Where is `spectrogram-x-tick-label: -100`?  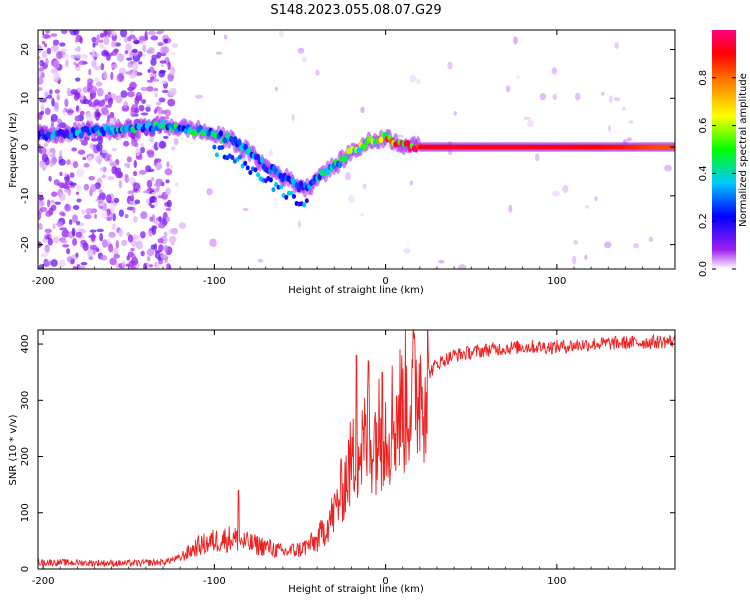
spectrogram-x-tick-label: -100 is located at coordinates (214, 281).